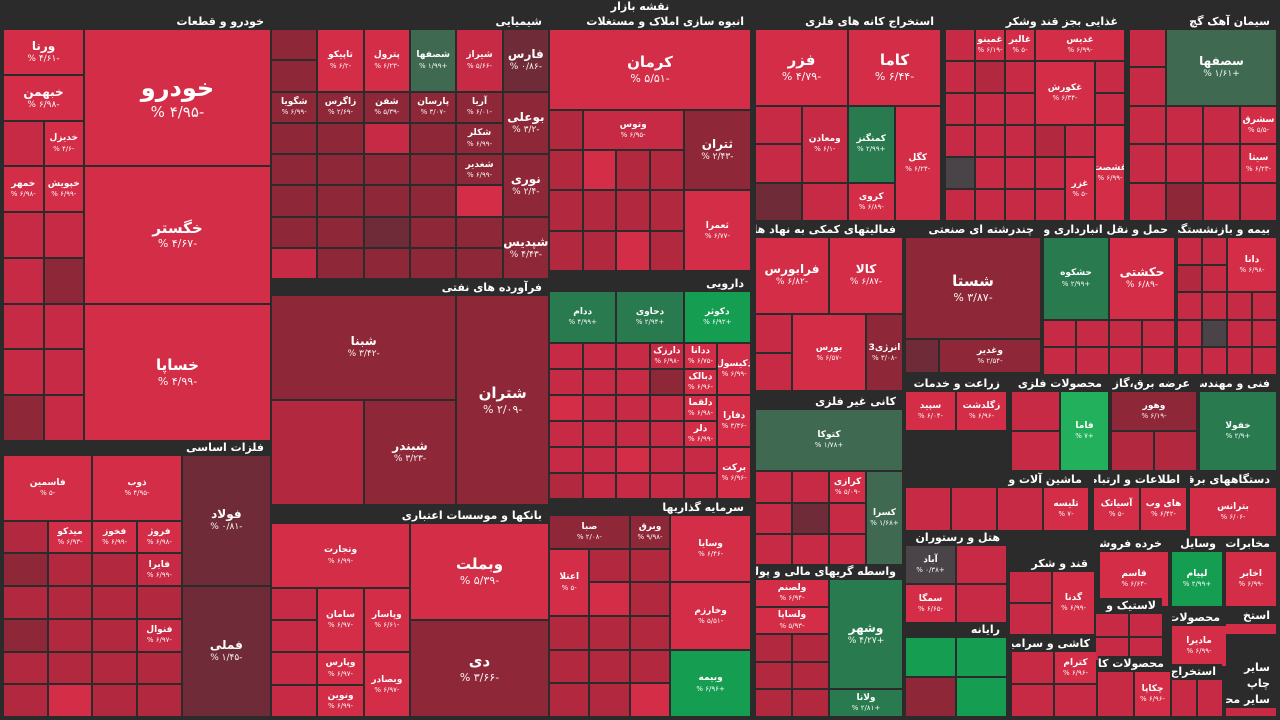  What do you see at coordinates (826, 571) in the screenshot?
I see `sector-title: واسطه گریهای مالی و پولی` at bounding box center [826, 571].